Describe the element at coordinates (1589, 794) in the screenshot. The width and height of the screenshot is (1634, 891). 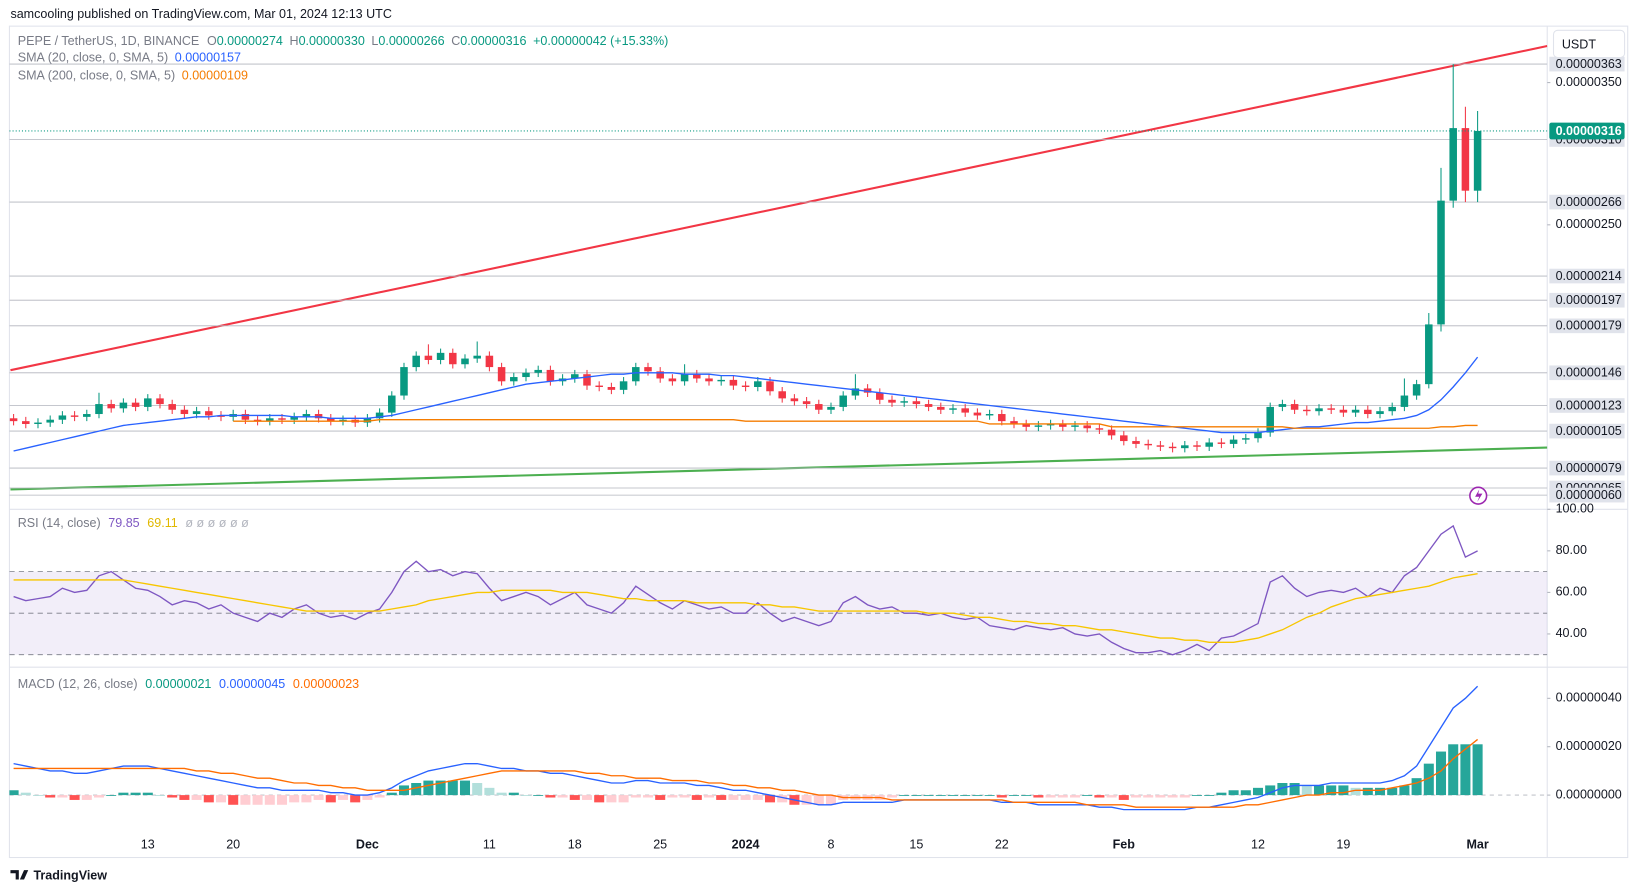
I see `y-tick-label: 0.00000000` at that location.